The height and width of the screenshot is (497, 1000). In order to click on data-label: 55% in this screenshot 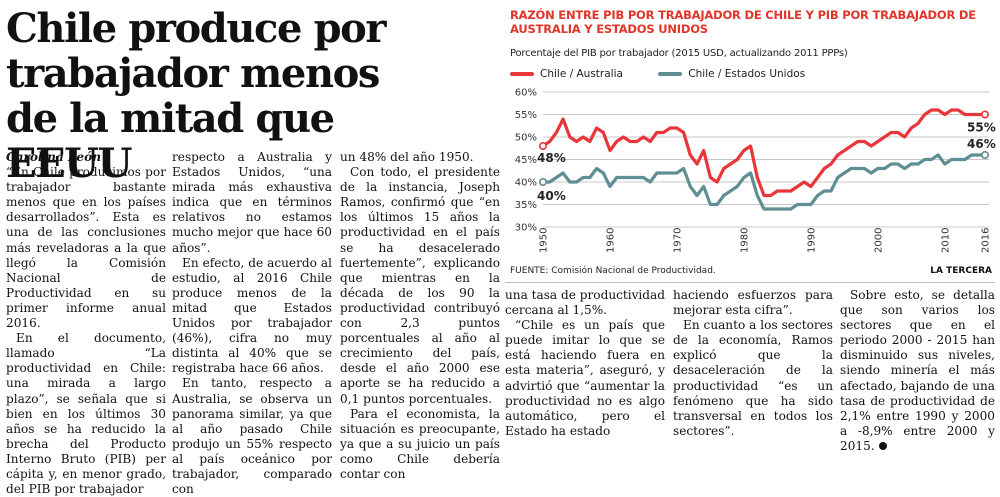, I will do `click(981, 128)`.